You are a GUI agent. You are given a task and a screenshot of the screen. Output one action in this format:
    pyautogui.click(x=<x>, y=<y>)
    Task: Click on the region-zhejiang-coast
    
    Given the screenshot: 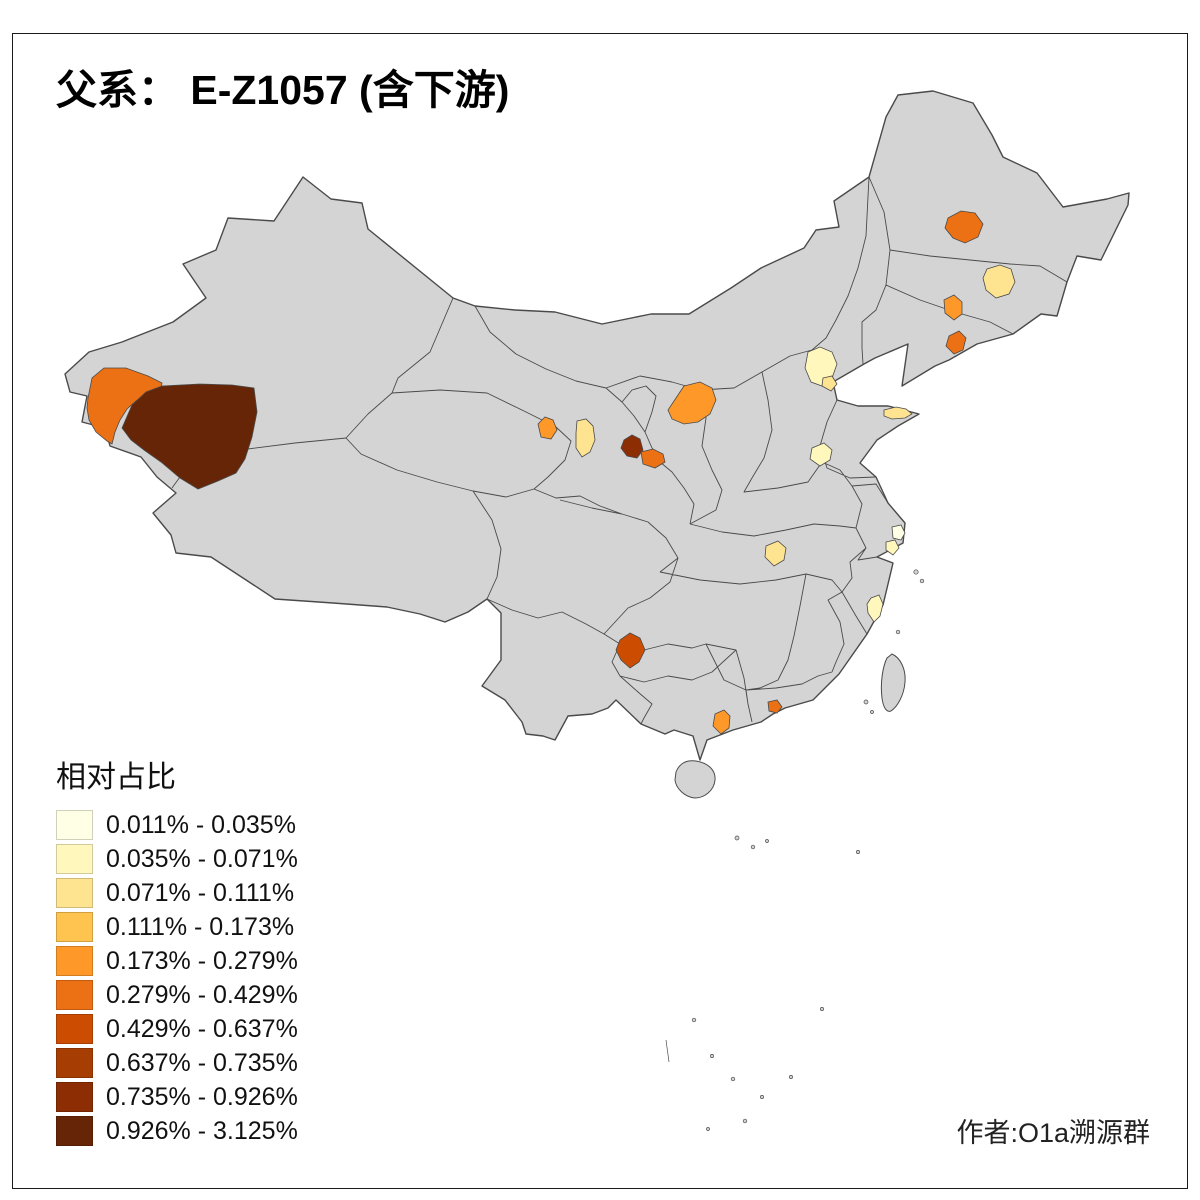 What is the action you would take?
    pyautogui.click(x=875, y=608)
    